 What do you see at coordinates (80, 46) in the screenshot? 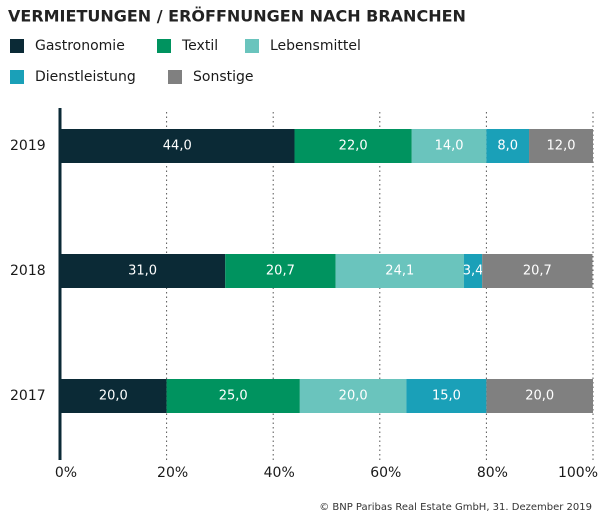
I see `legend-label: Gastronomie` at bounding box center [80, 46].